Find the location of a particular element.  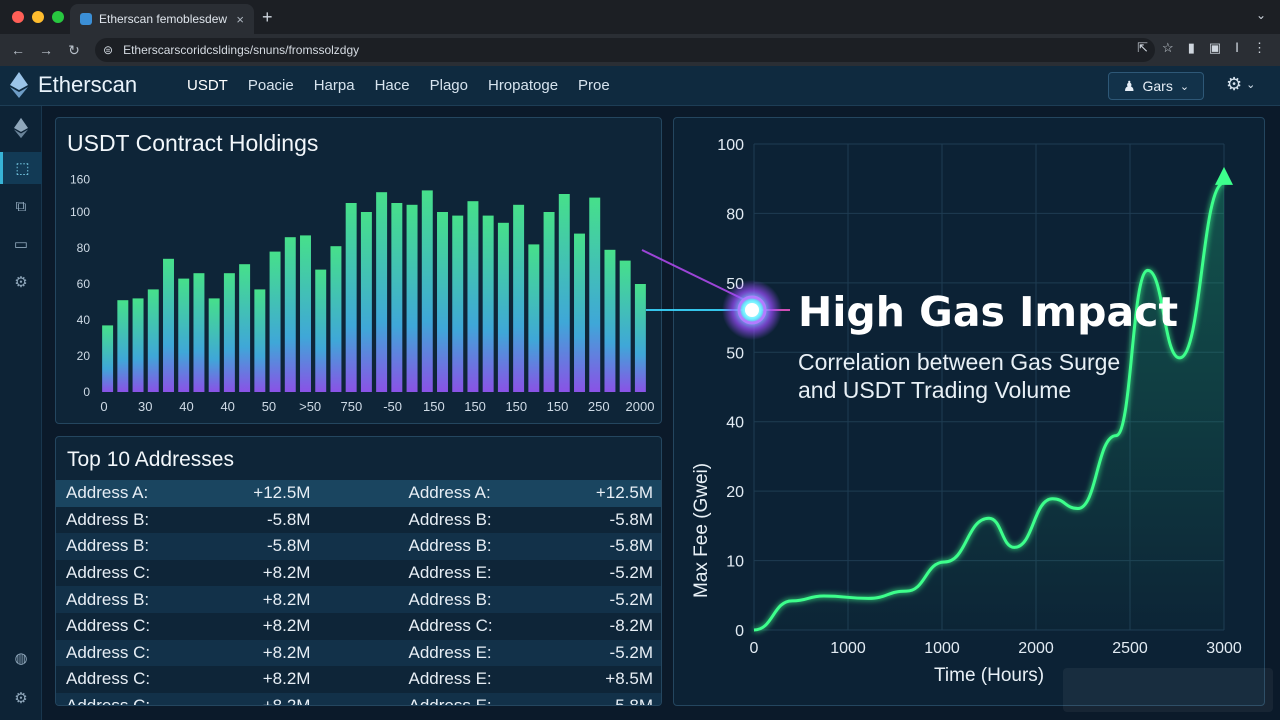

tab-title: Etherscan femoblesdew is located at coordinates (163, 19).